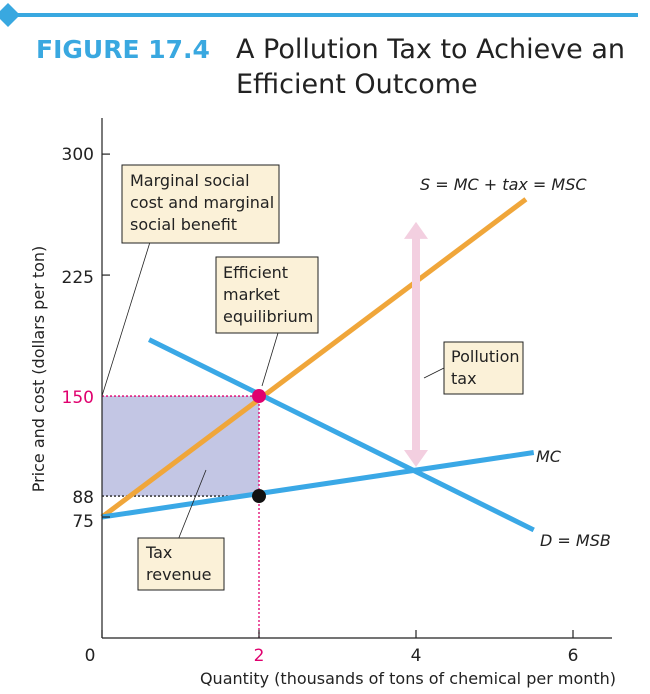  Describe the element at coordinates (38, 369) in the screenshot. I see `y-axis-label: Price and cost (dollars per ton)` at that location.